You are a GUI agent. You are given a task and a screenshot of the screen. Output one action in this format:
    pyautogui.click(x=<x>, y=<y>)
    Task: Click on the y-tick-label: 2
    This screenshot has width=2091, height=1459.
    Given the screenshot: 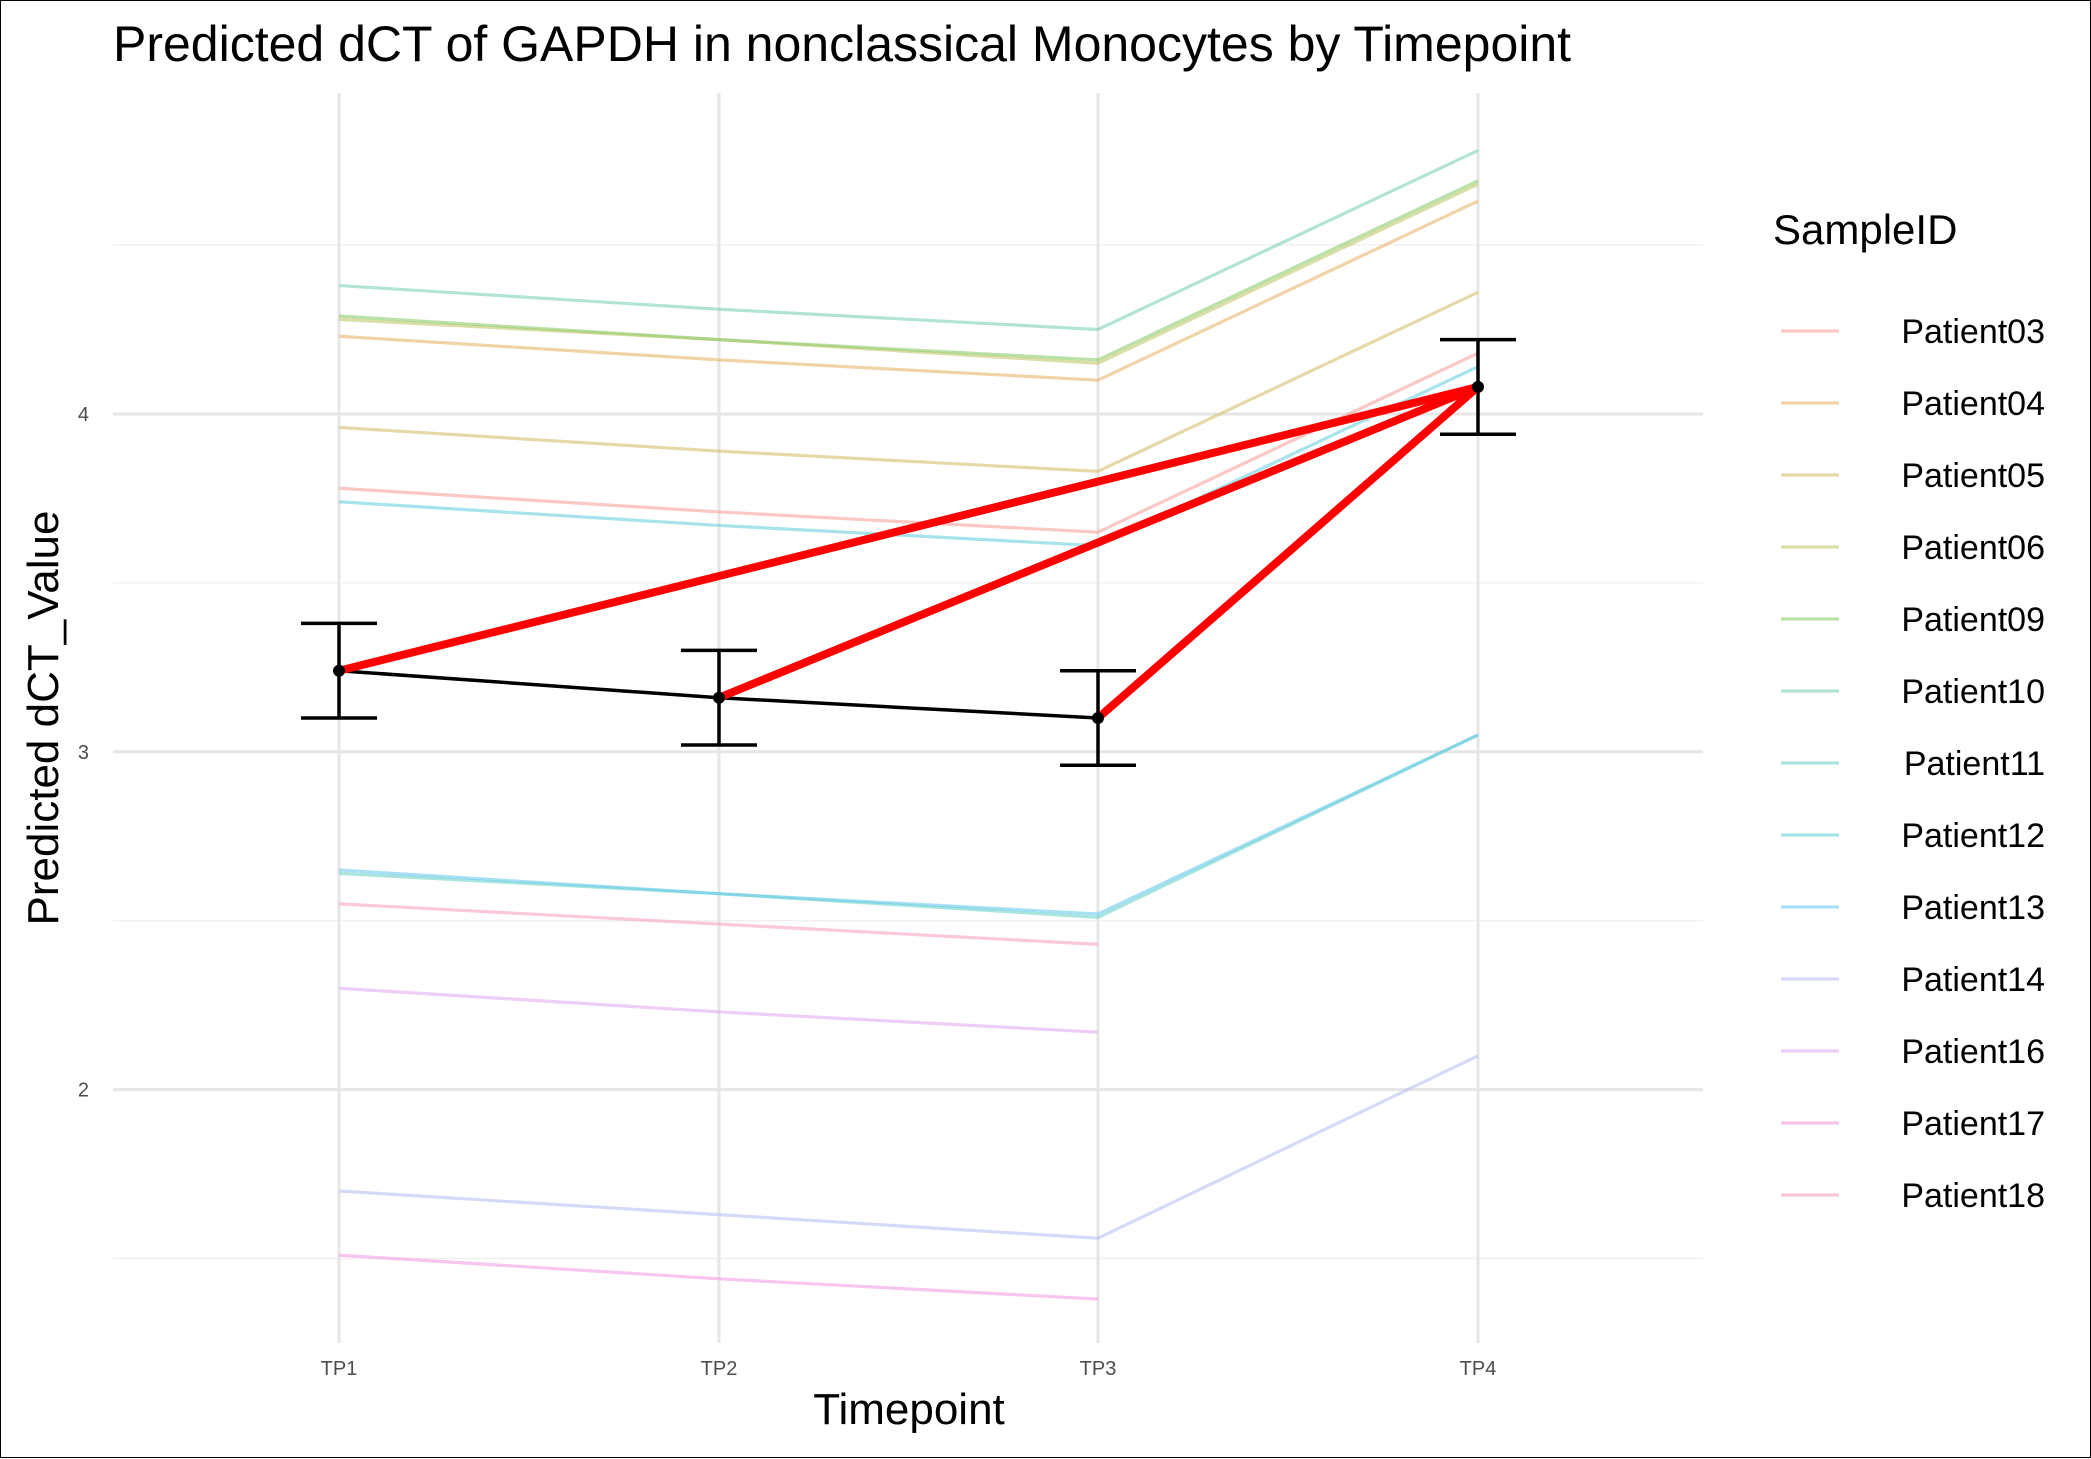 What is the action you would take?
    pyautogui.click(x=83, y=1091)
    